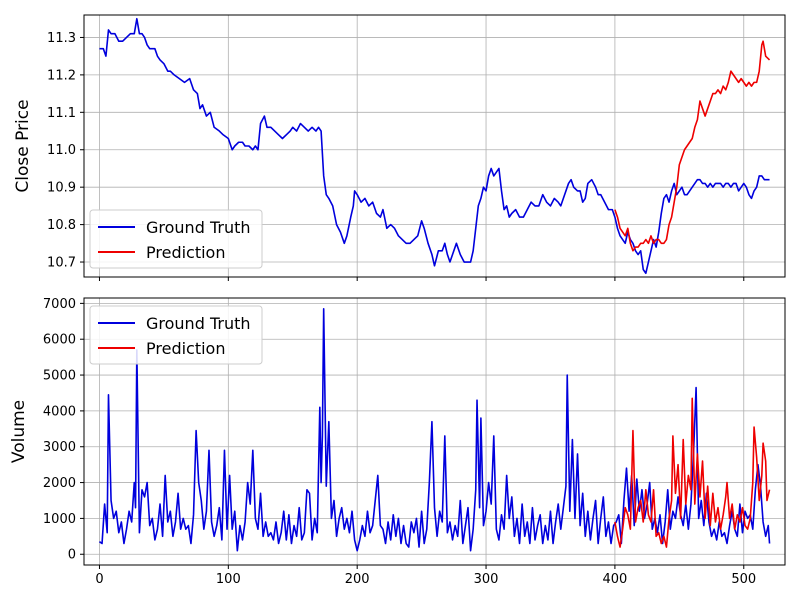 Image resolution: width=800 pixels, height=600 pixels. I want to click on x-tick-label: 0, so click(99, 579).